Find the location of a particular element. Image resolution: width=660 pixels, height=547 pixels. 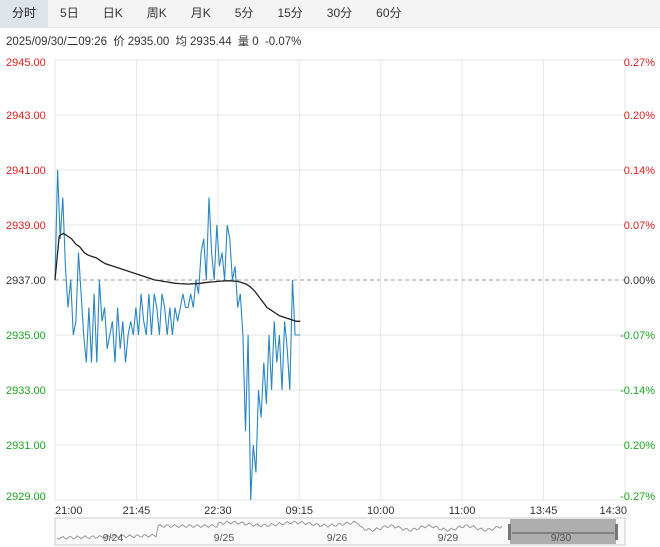

x-tick-label: 21:45 is located at coordinates (137, 511).